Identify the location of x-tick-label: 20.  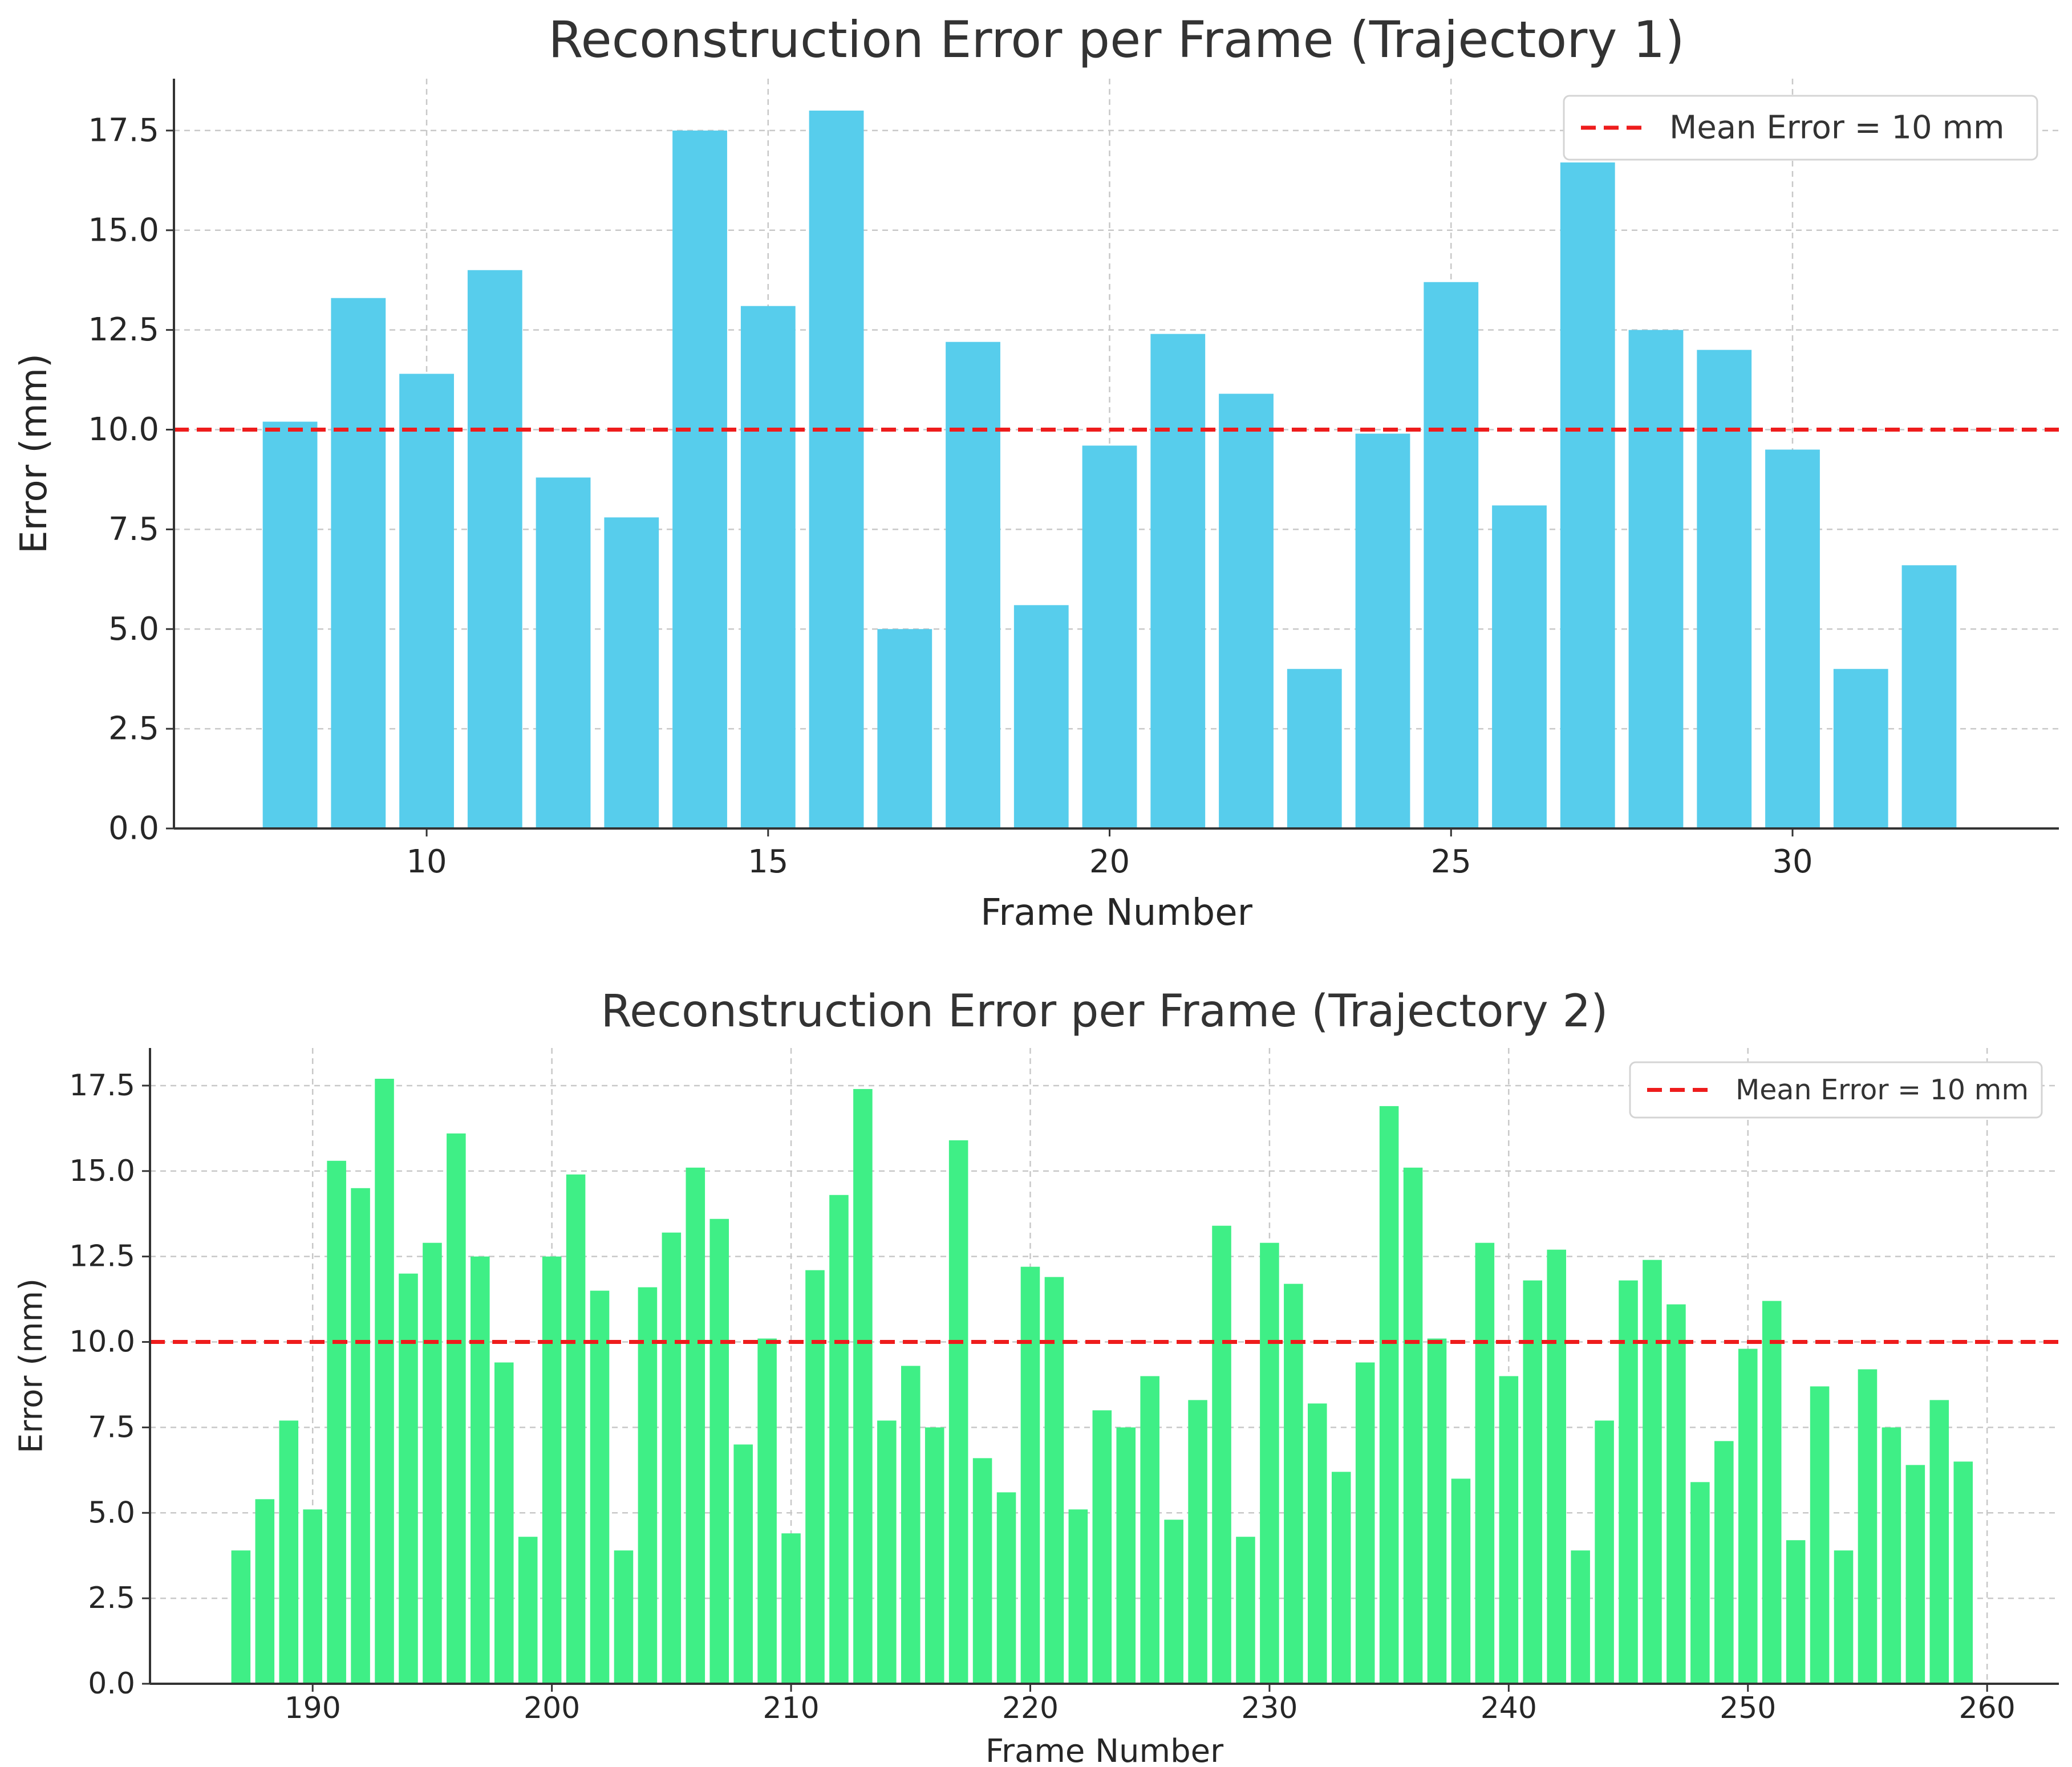
(1109, 861).